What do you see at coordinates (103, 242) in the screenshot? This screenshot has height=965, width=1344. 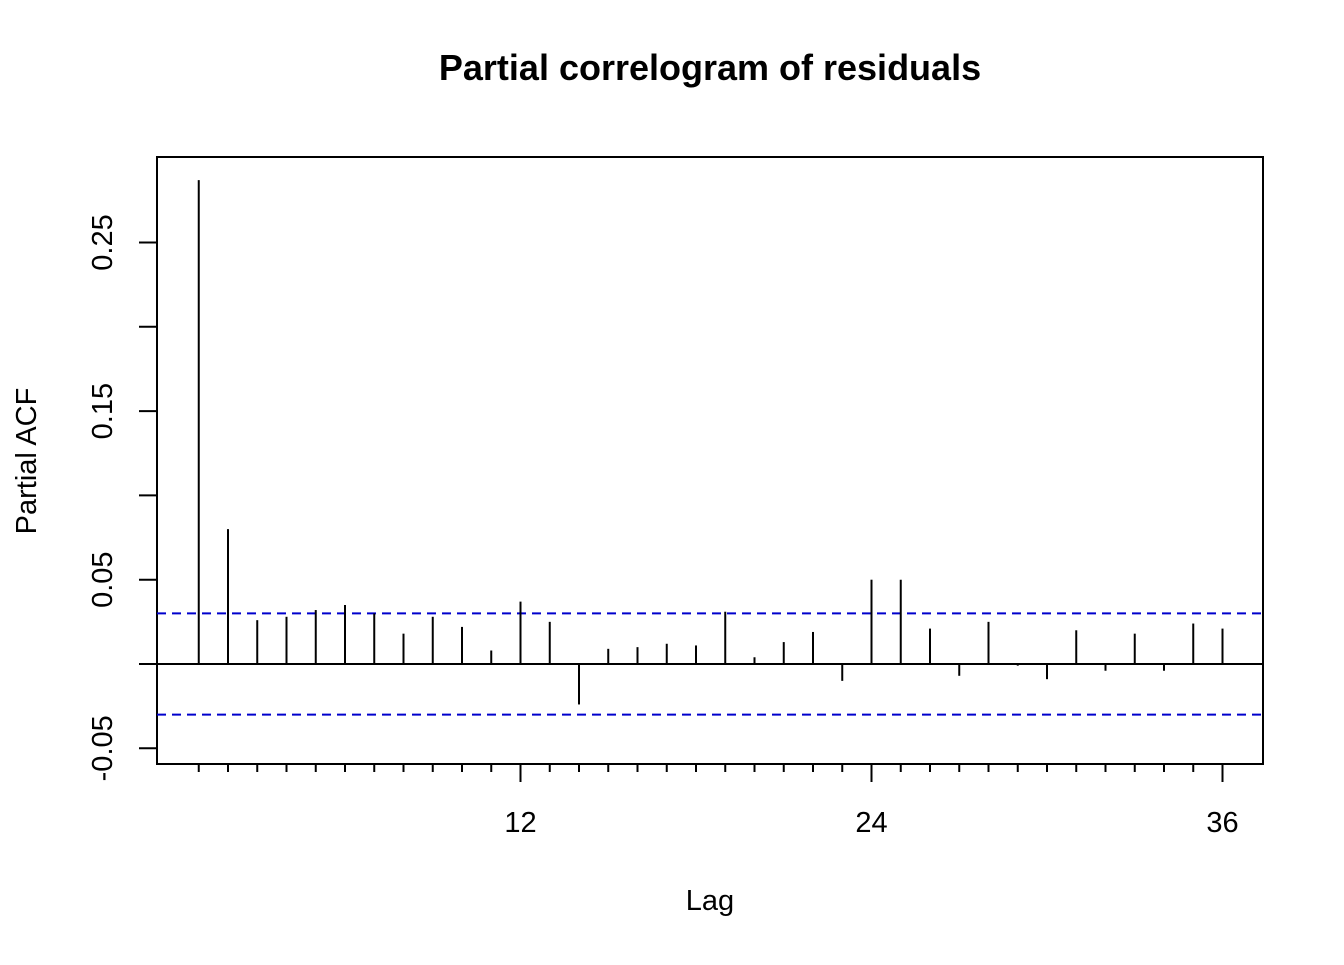 I see `y-tick-label: 0.25` at bounding box center [103, 242].